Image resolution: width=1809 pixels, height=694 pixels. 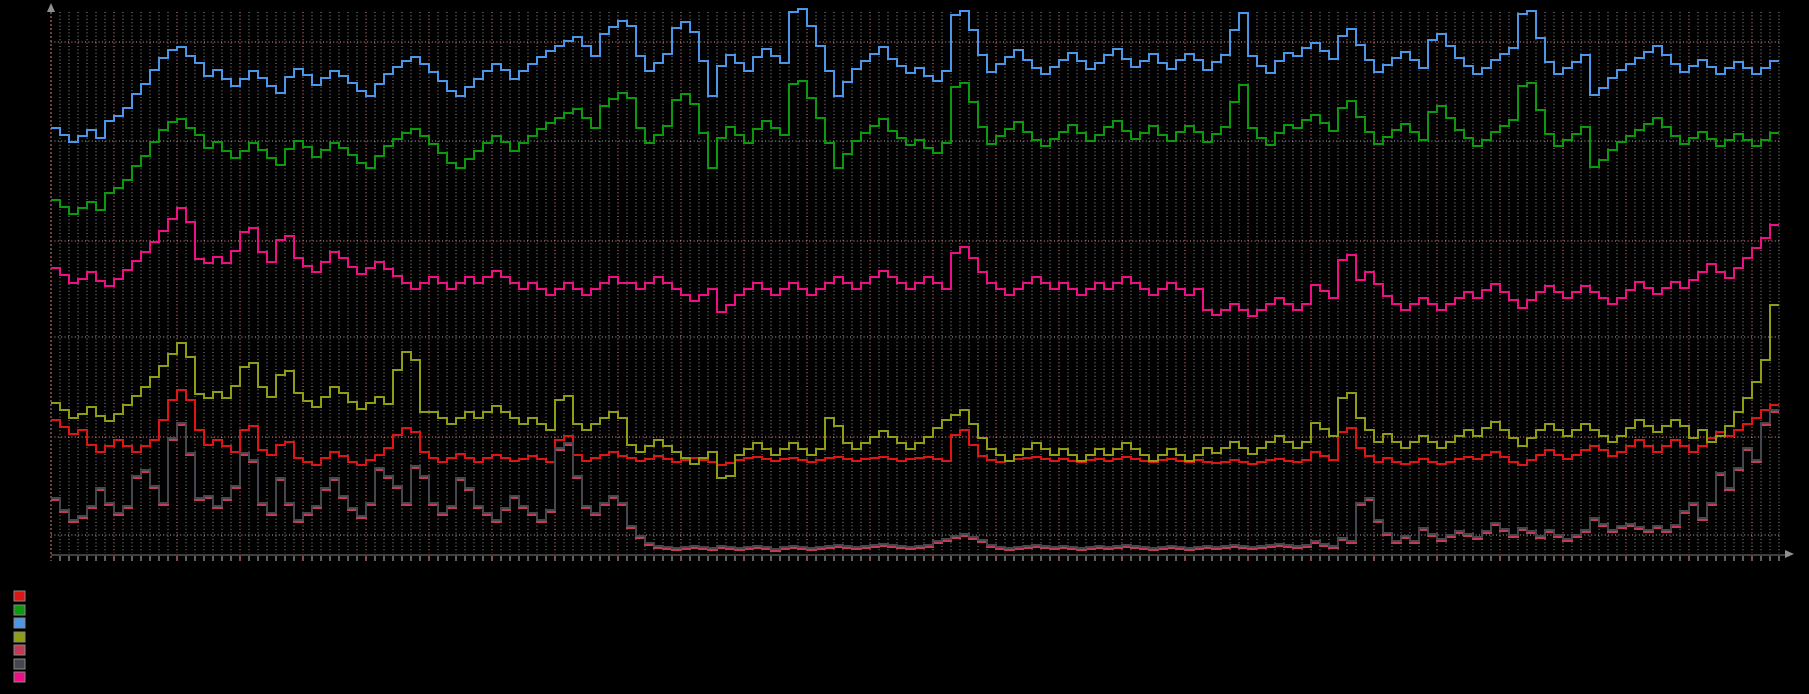 I want to click on legend, so click(x=19, y=636).